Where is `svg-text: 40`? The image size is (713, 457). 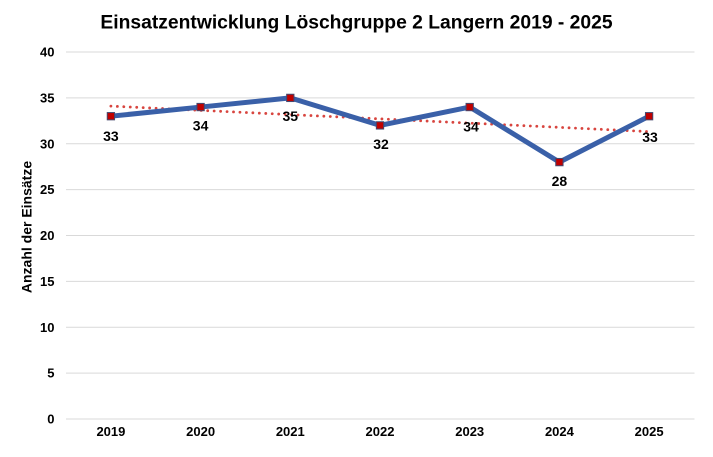 svg-text: 40 is located at coordinates (47, 52).